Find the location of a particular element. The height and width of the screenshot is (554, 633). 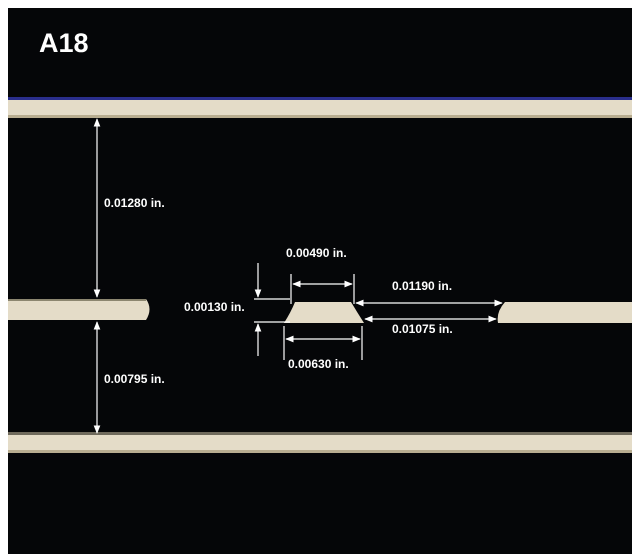

right-gap-top-label: 0.01190 in. is located at coordinates (422, 286).